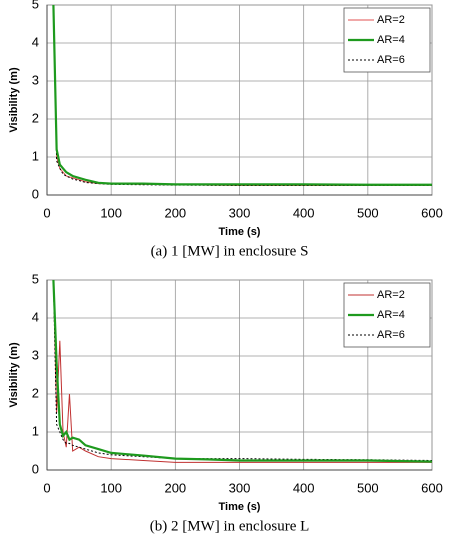  What do you see at coordinates (230, 251) in the screenshot?
I see `caption: (a) 1 [MW] in enclosure S` at bounding box center [230, 251].